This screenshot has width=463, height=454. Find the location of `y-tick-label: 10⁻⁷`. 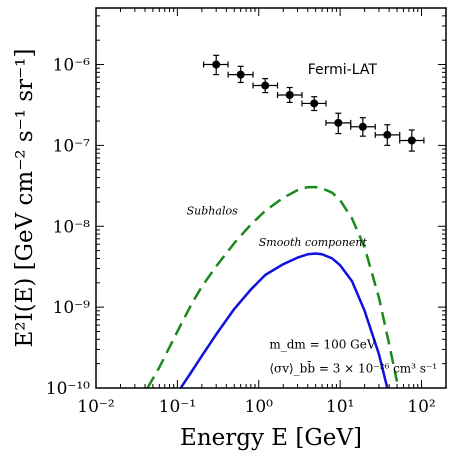

y-tick-label: 10⁻⁷ is located at coordinates (72, 146).